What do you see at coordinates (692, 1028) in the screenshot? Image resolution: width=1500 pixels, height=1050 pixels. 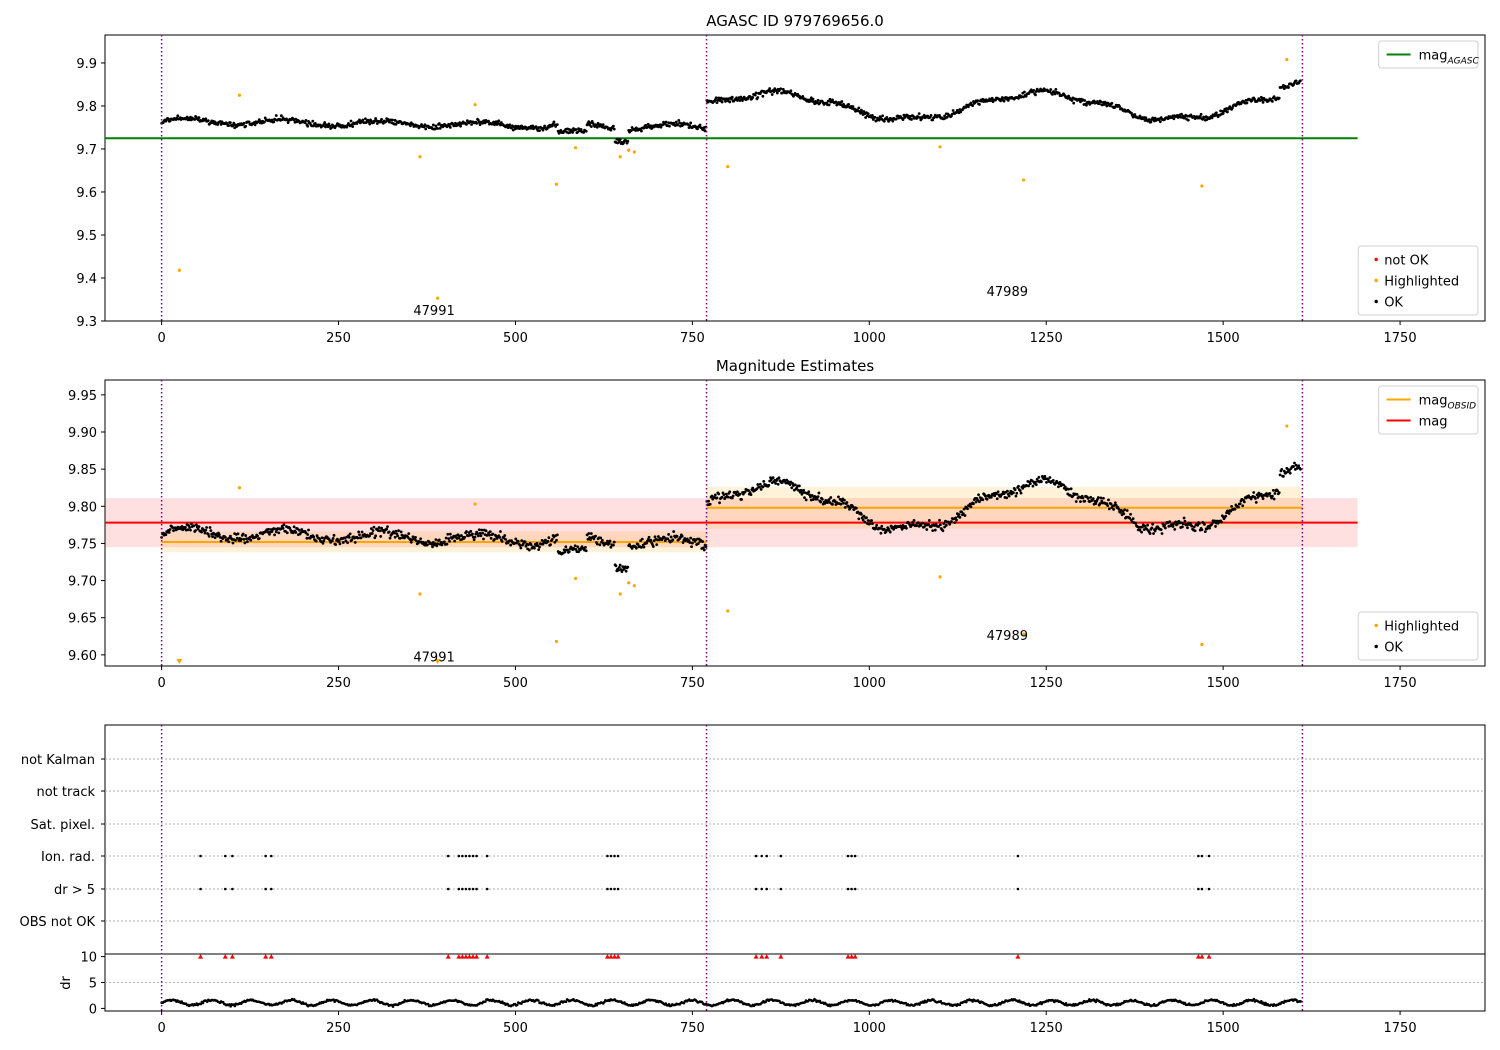 I see `x-tick-label: 750` at bounding box center [692, 1028].